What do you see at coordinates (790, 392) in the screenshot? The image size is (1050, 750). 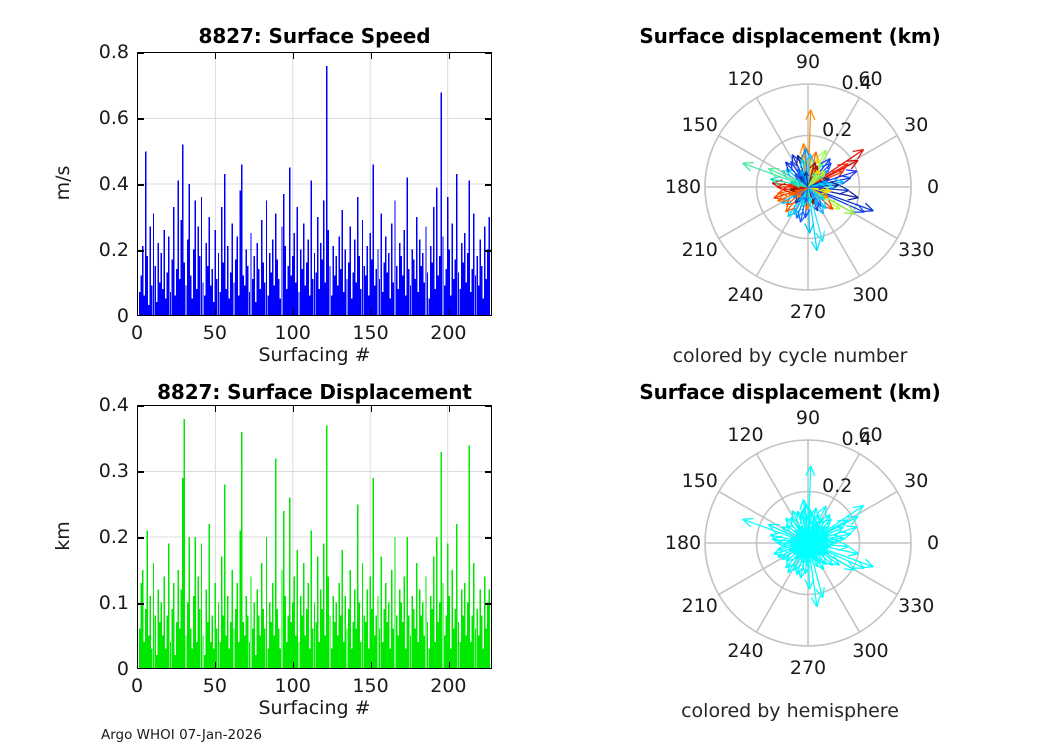 I see `polar-hemisphere-title: Surface displacement (km)` at bounding box center [790, 392].